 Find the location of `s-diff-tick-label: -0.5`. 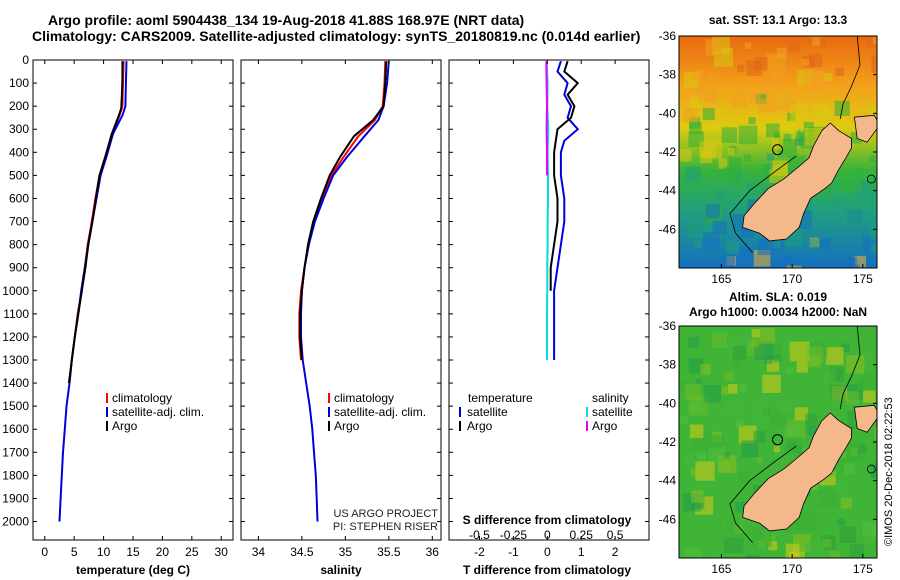

s-diff-tick-label: -0.5 is located at coordinates (479, 535).